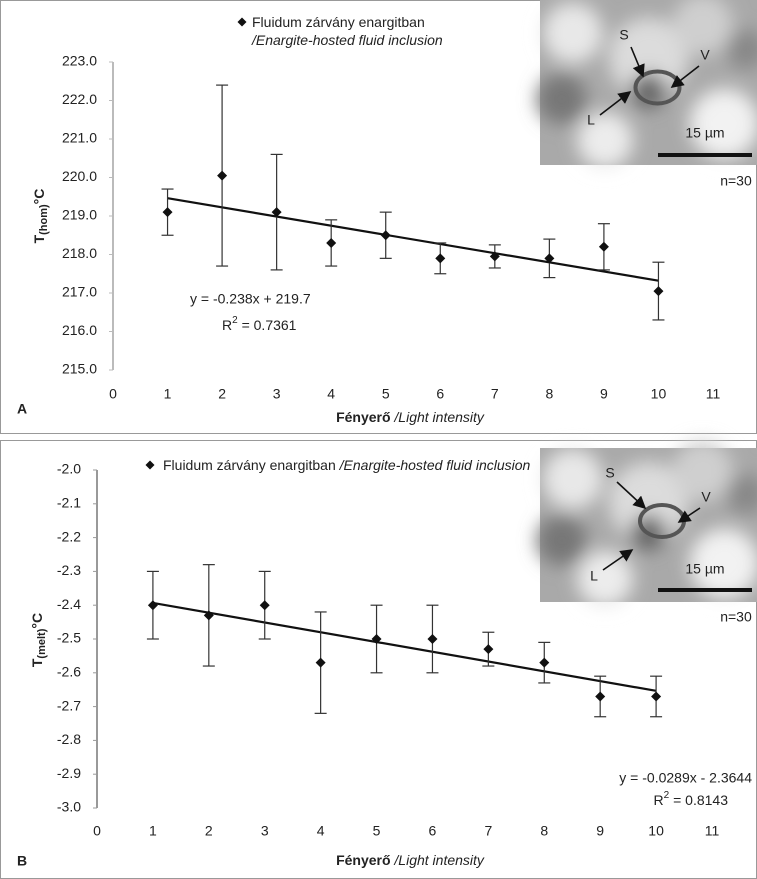 This screenshot has height=879, width=757. I want to click on y-tick-label: -2.8, so click(69, 739).